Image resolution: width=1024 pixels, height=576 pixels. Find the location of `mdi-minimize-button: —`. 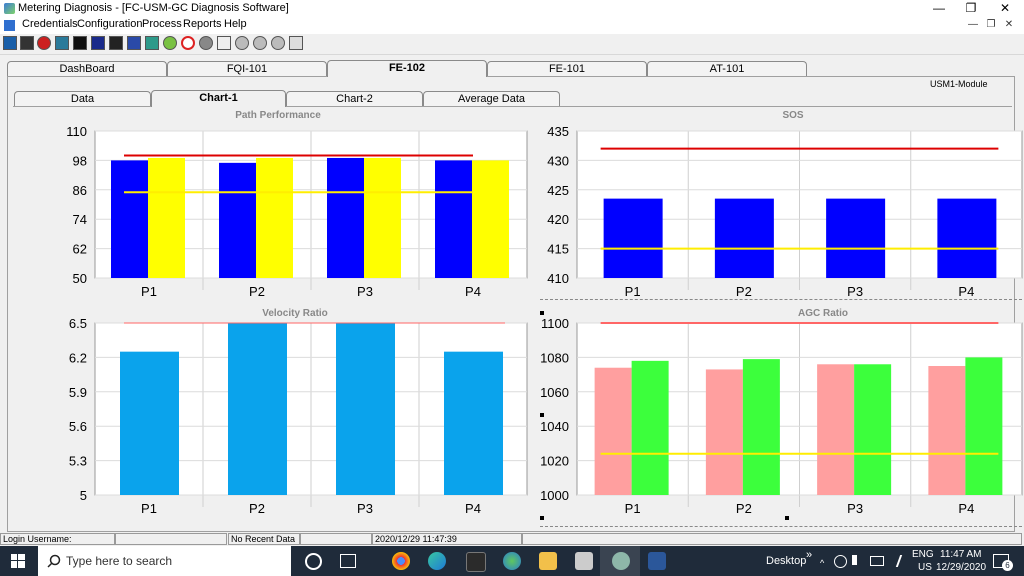

mdi-minimize-button: — is located at coordinates (973, 24).